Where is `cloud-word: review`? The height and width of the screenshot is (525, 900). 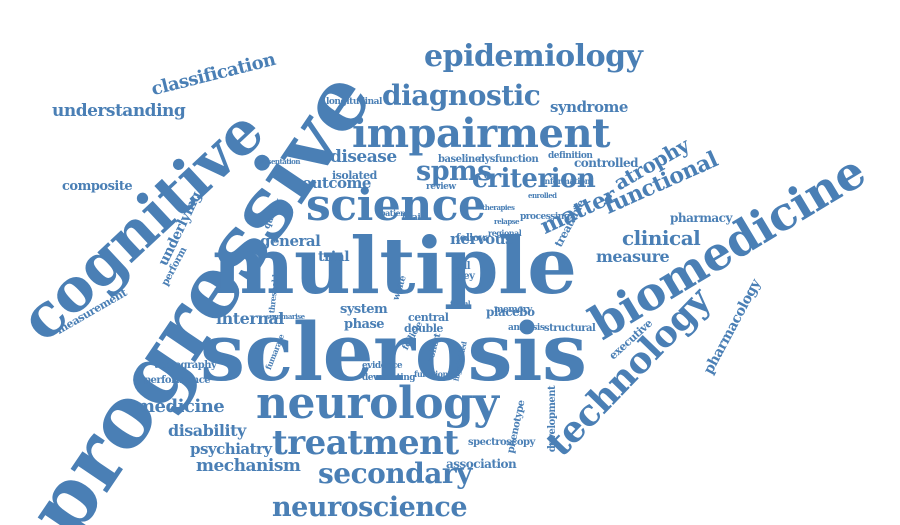 cloud-word: review is located at coordinates (441, 187).